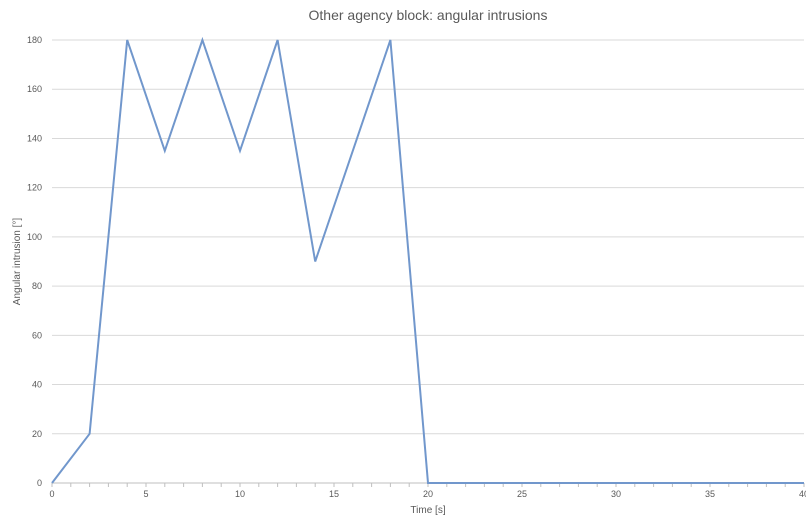 The height and width of the screenshot is (519, 806). Describe the element at coordinates (34, 237) in the screenshot. I see `y-tick-label: 100` at that location.